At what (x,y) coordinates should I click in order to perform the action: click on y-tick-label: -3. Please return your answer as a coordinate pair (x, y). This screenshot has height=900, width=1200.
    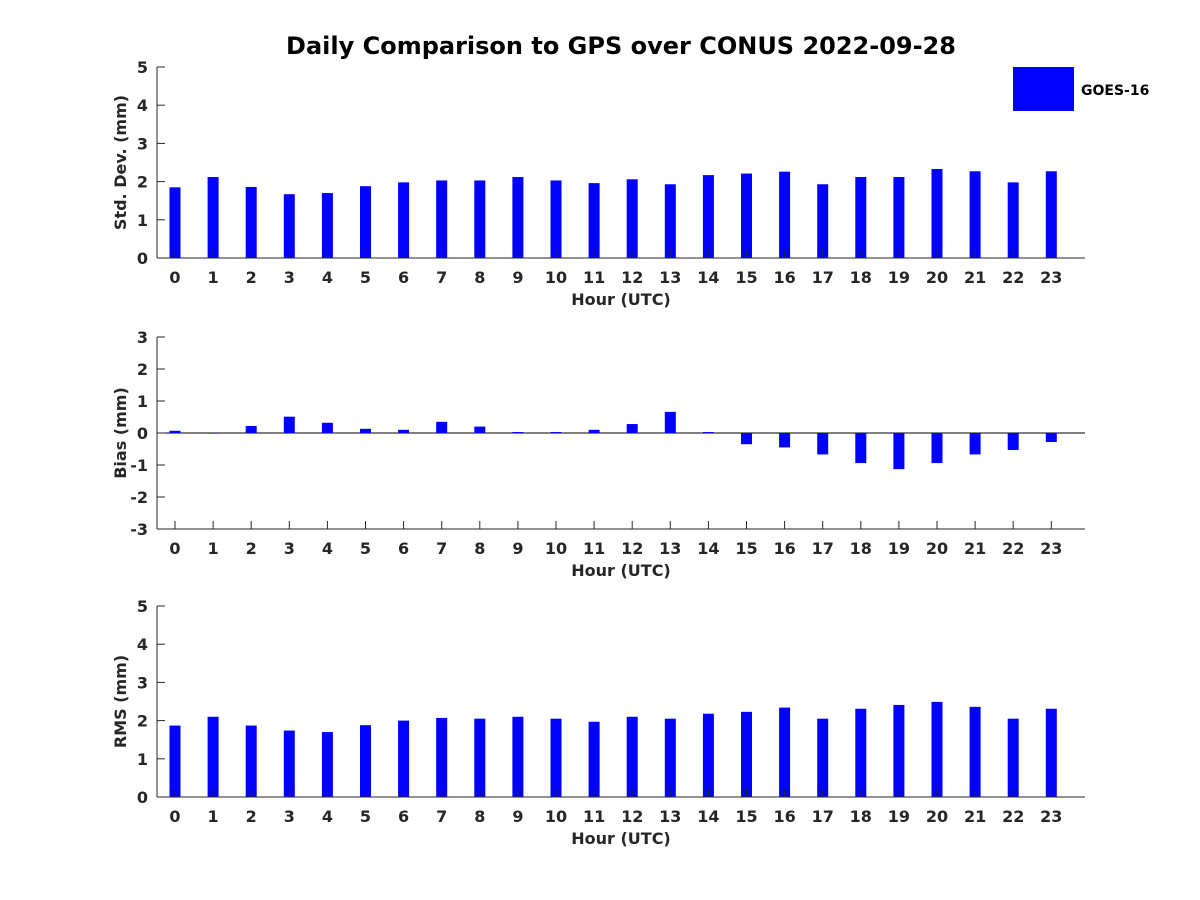
    Looking at the image, I should click on (139, 529).